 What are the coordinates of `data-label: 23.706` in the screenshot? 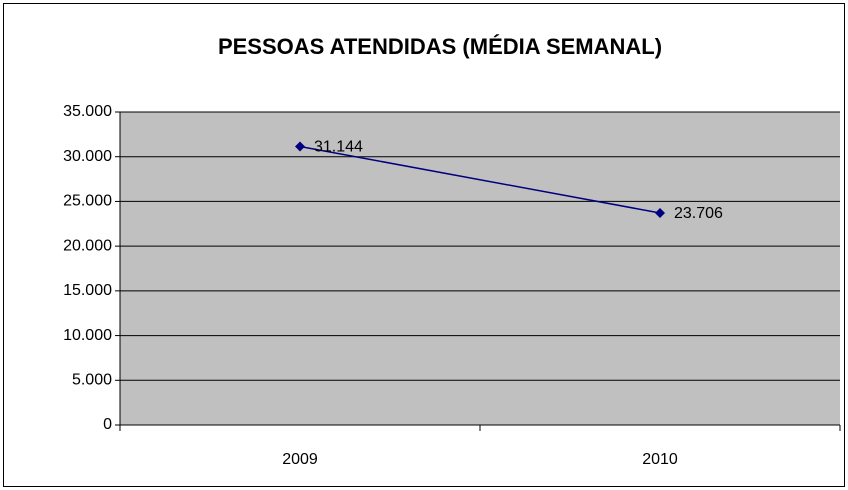 It's located at (698, 213).